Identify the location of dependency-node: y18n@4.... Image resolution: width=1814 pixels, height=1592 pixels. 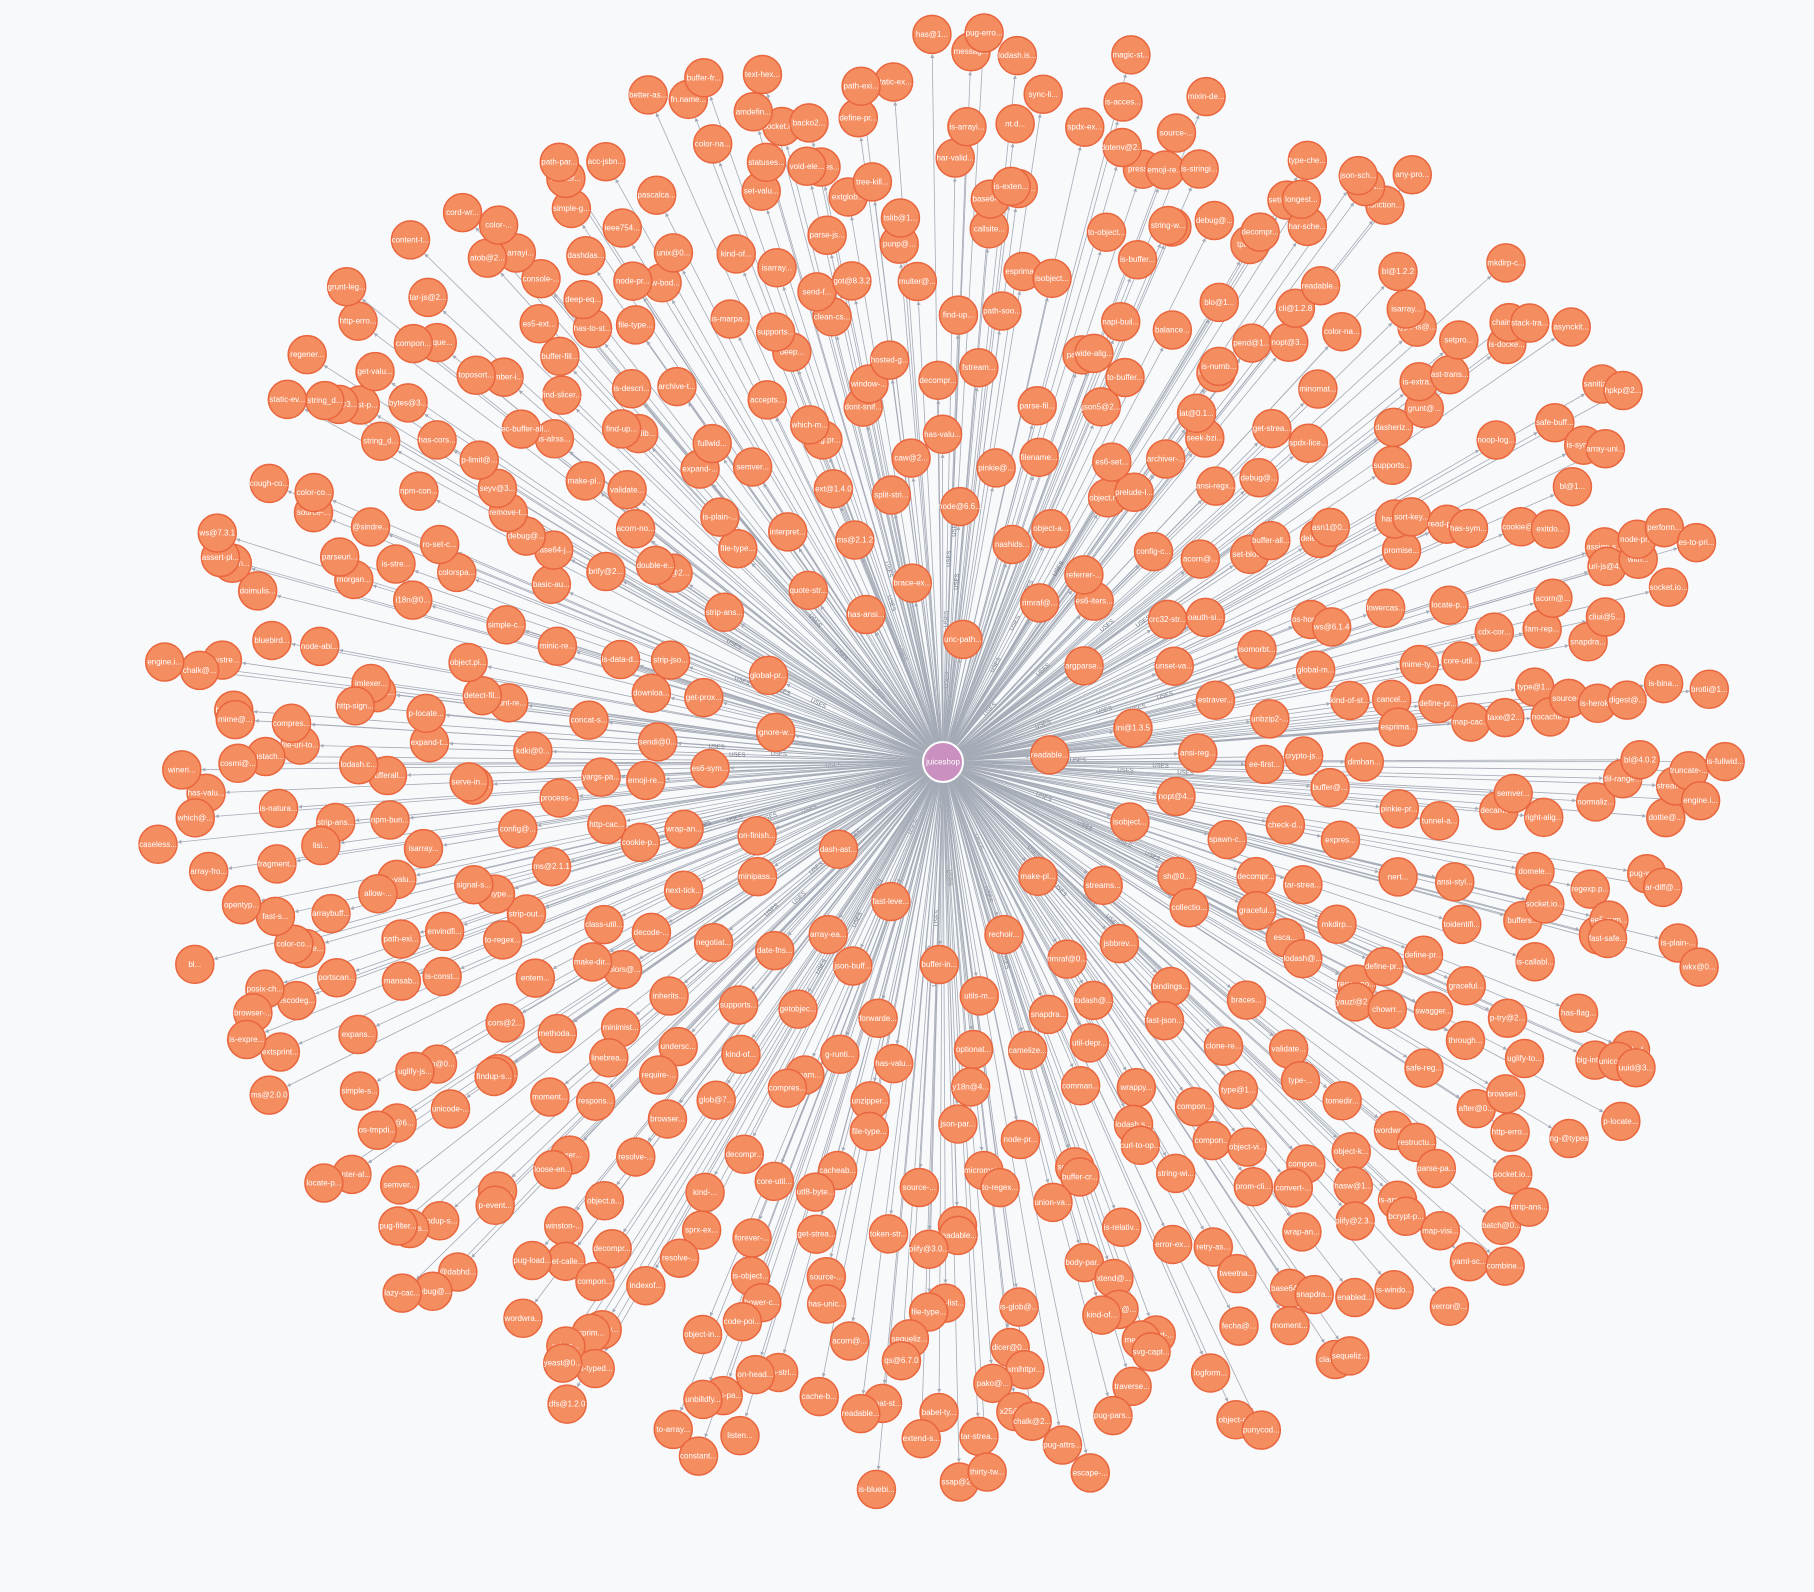
(970, 1087).